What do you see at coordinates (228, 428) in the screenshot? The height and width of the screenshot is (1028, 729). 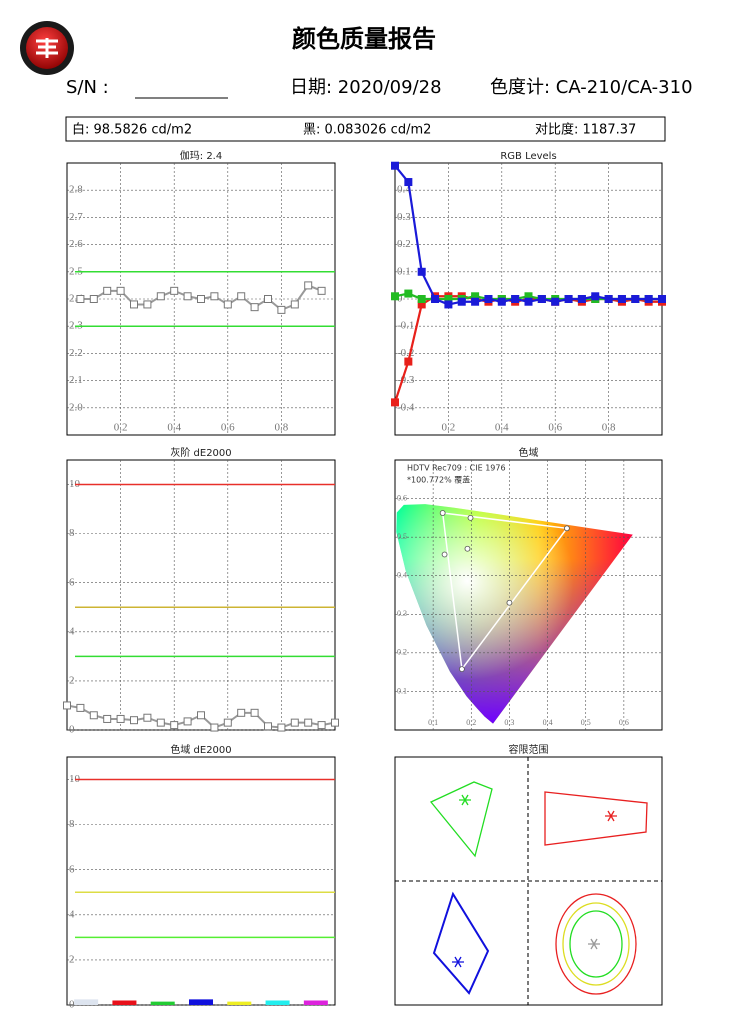 I see `x-tick-label: 0.6` at bounding box center [228, 428].